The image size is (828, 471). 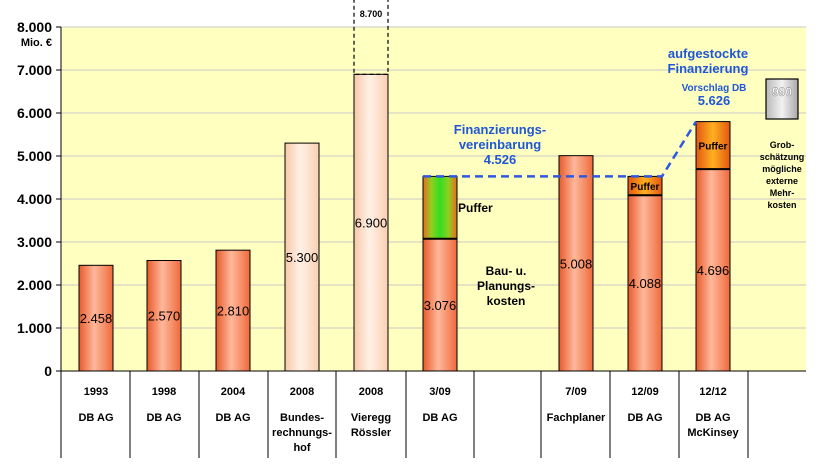 What do you see at coordinates (36, 43) in the screenshot?
I see `y-axis-unit: Mio. €` at bounding box center [36, 43].